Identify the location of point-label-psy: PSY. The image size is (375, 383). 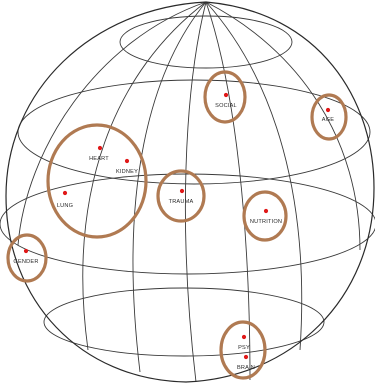
(244, 348).